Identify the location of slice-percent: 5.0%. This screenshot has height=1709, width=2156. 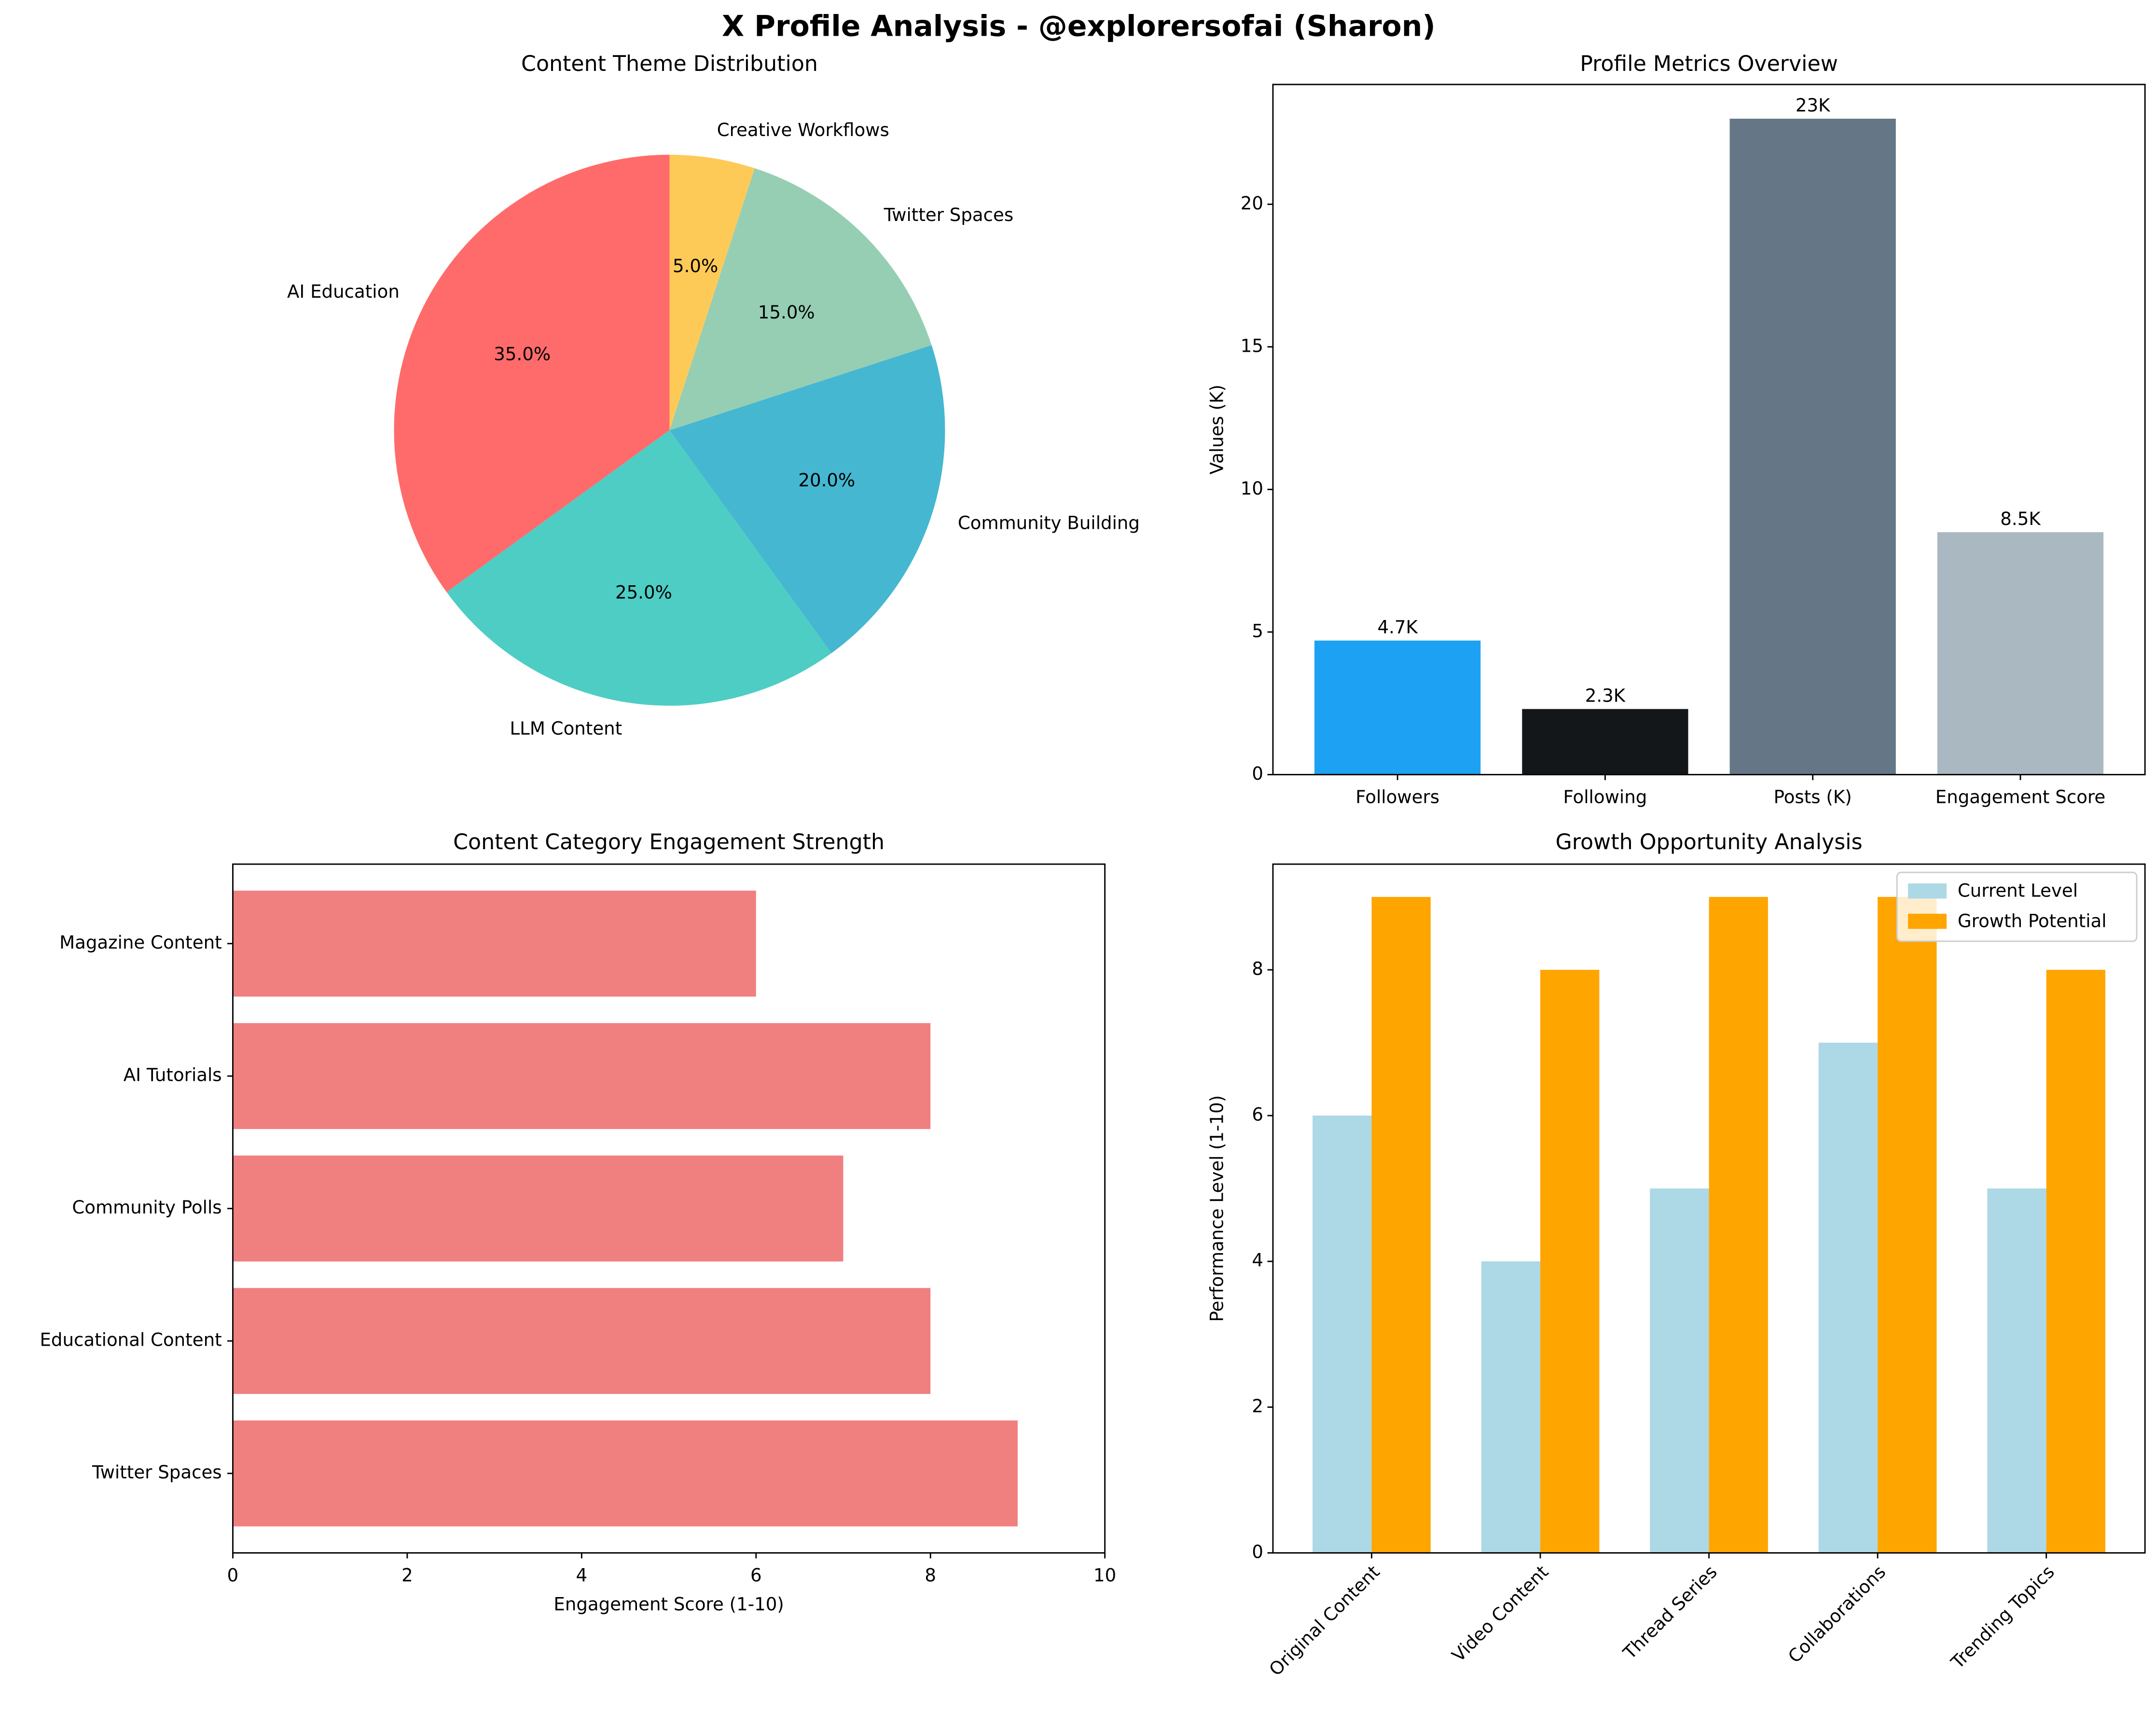
(695, 266).